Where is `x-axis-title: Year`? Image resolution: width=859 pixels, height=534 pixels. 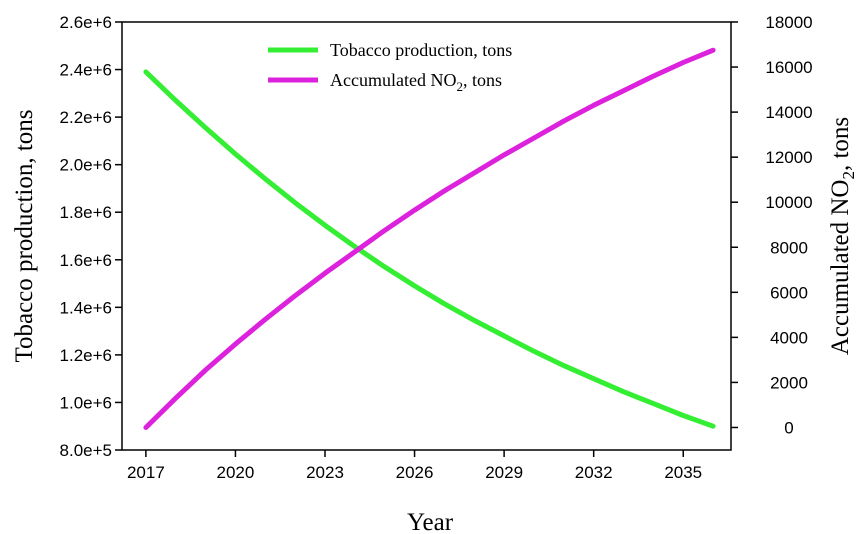
x-axis-title: Year is located at coordinates (430, 521).